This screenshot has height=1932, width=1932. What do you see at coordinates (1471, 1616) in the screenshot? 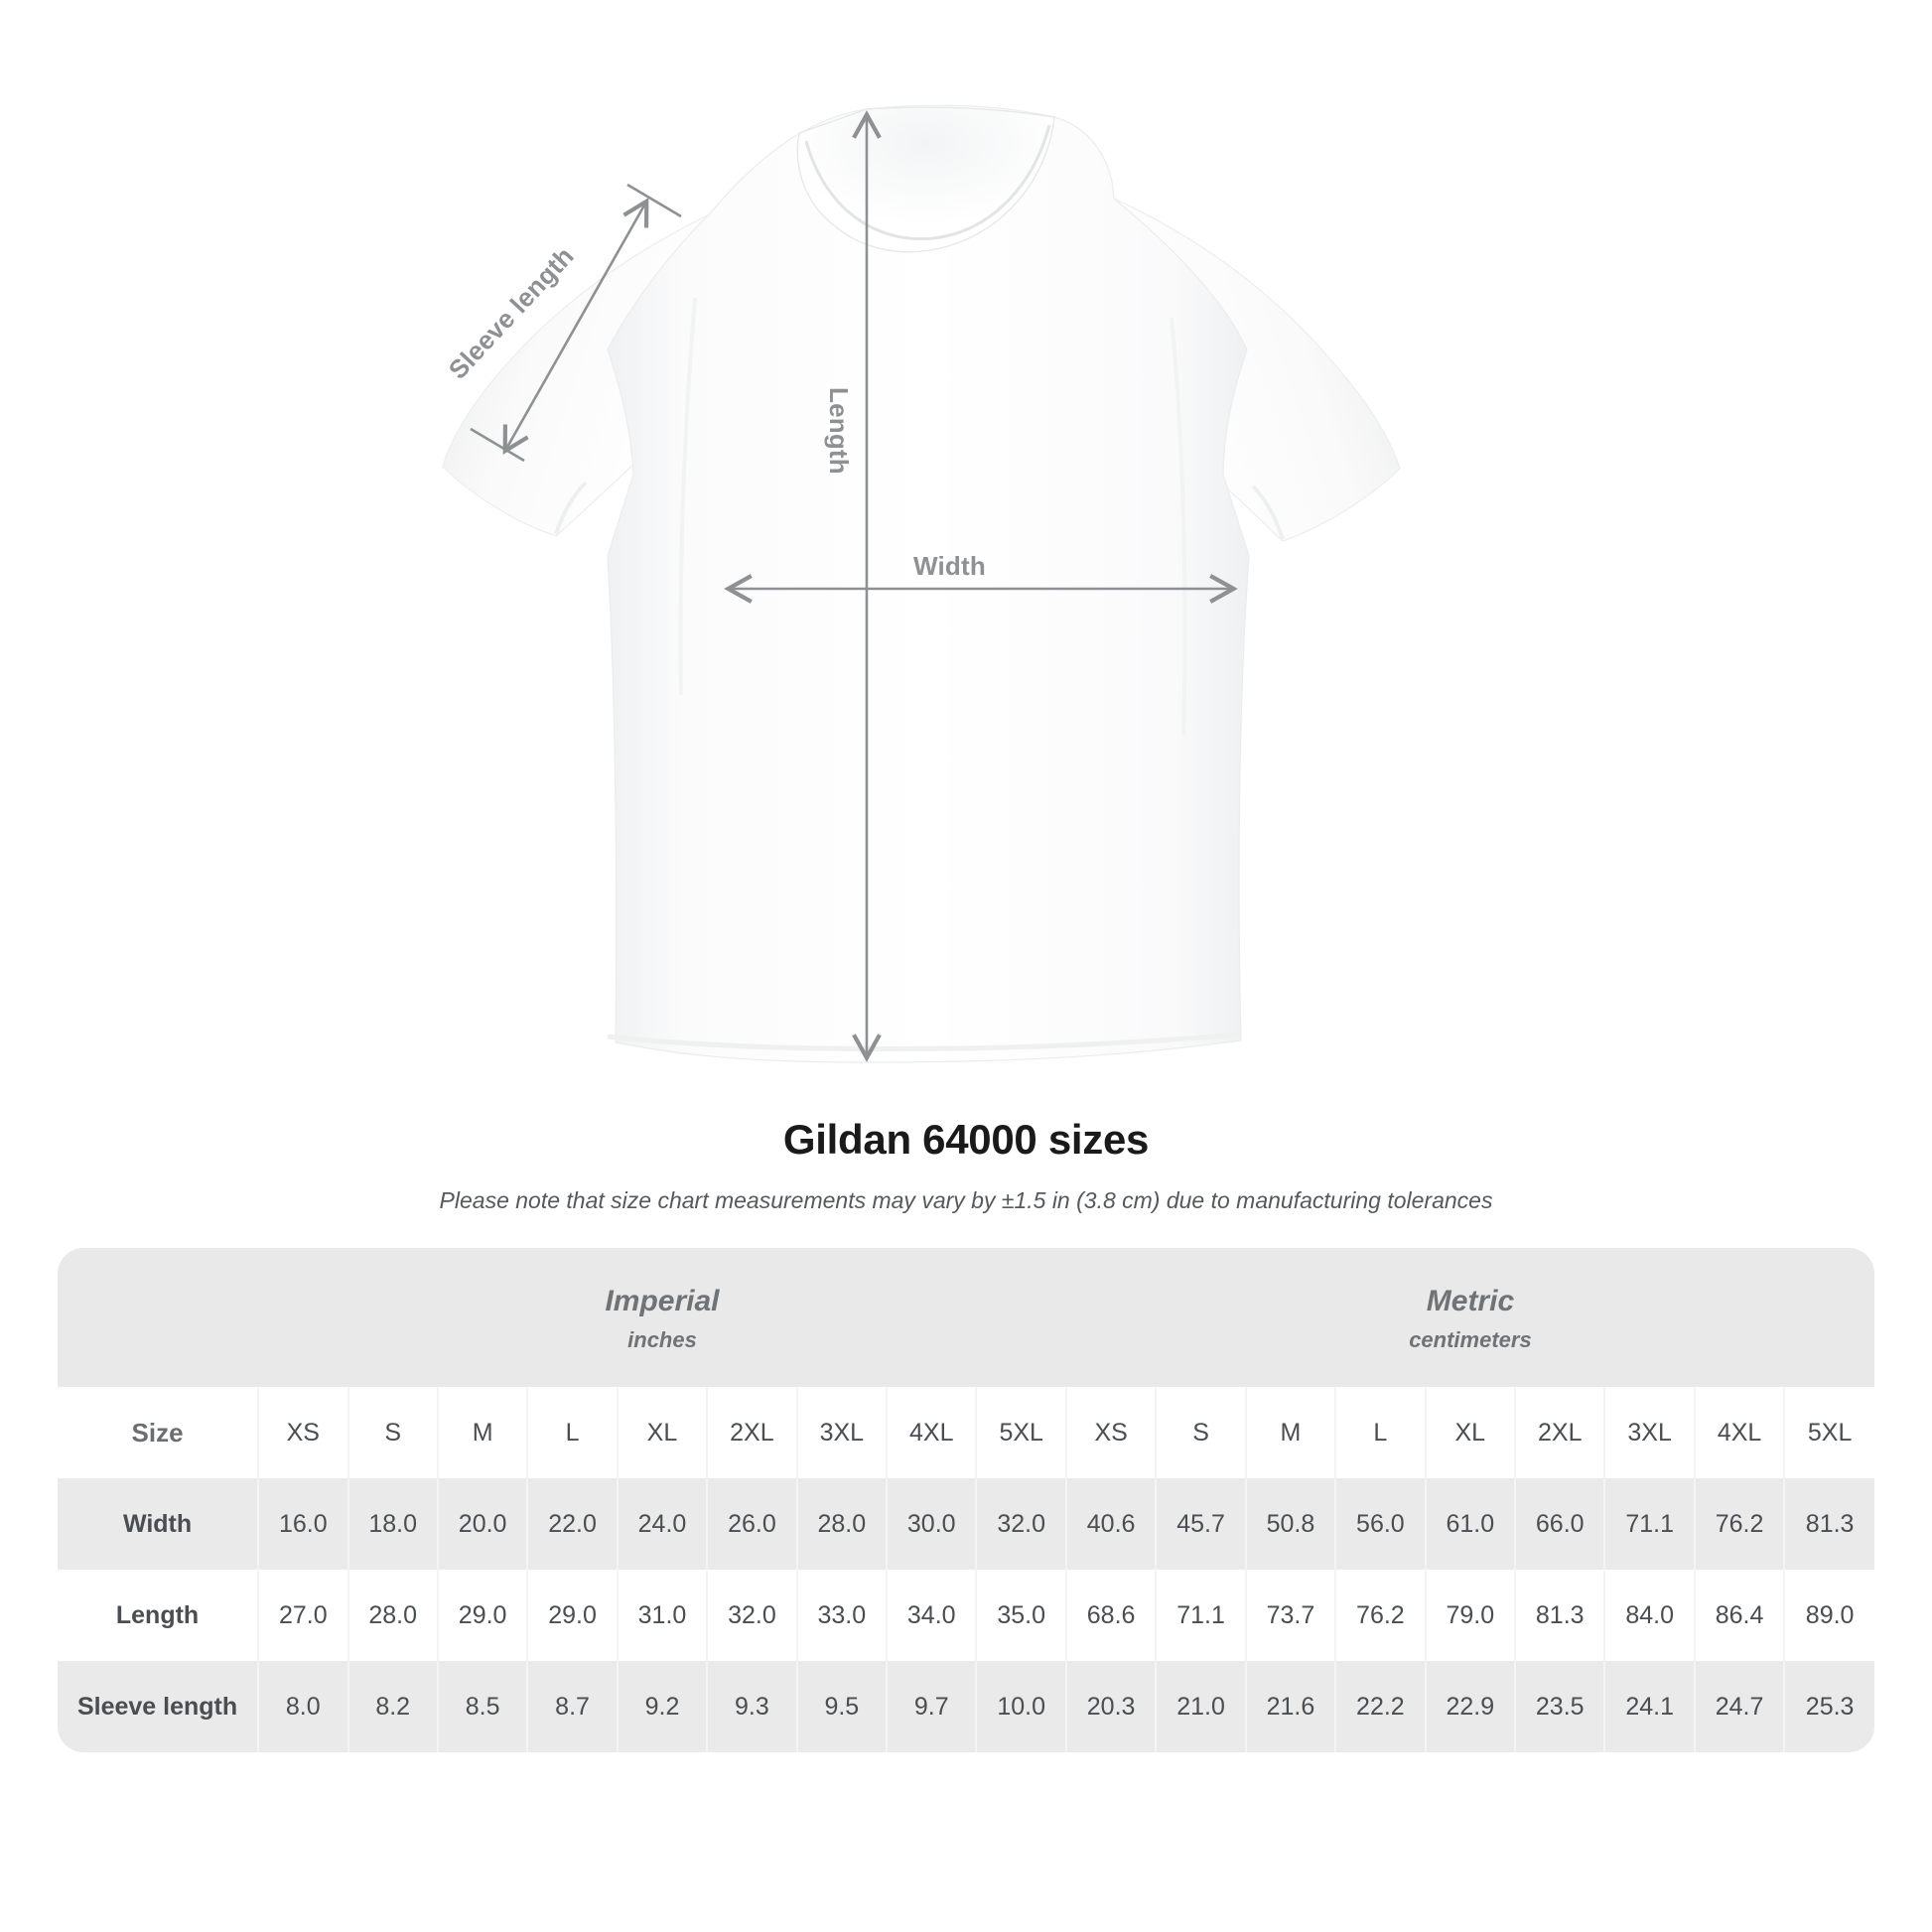
I see `cell: 79.0` at bounding box center [1471, 1616].